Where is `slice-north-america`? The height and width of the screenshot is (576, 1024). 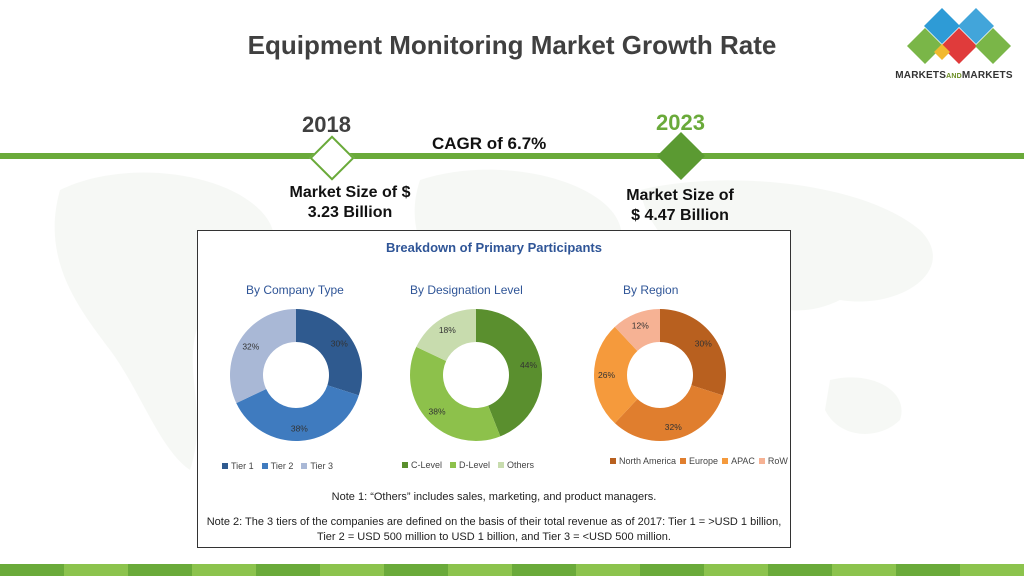 slice-north-america is located at coordinates (693, 352).